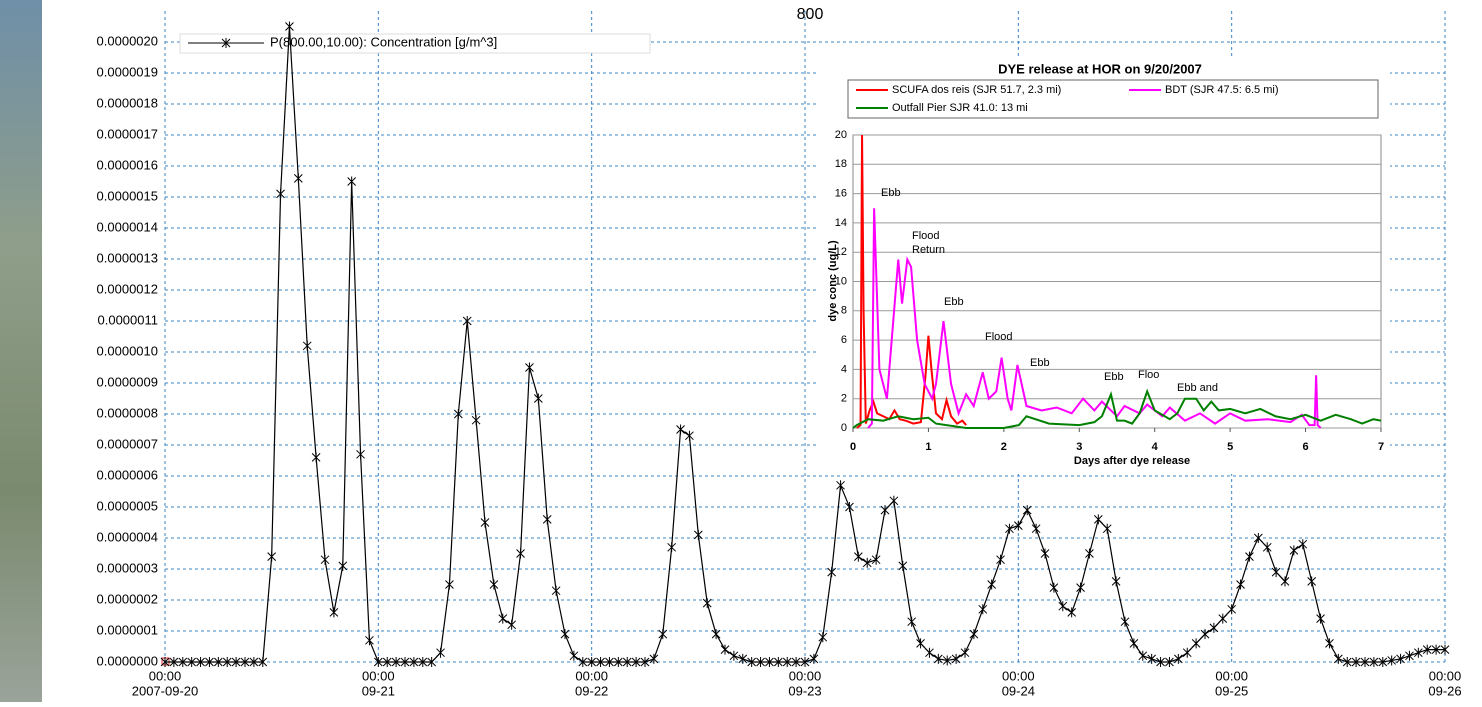 The image size is (1482, 707). What do you see at coordinates (378, 690) in the screenshot?
I see `x-tick-label: 09-21` at bounding box center [378, 690].